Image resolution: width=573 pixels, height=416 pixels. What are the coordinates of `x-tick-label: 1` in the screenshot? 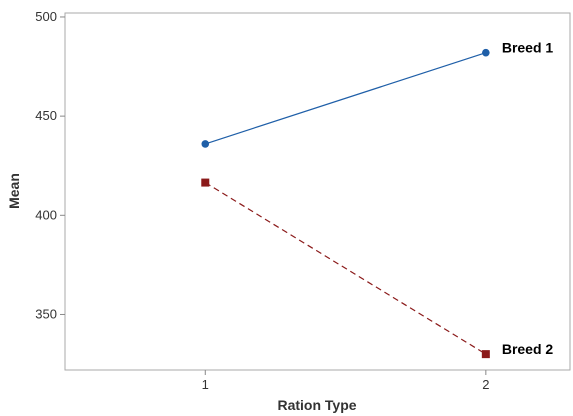 It's located at (205, 384).